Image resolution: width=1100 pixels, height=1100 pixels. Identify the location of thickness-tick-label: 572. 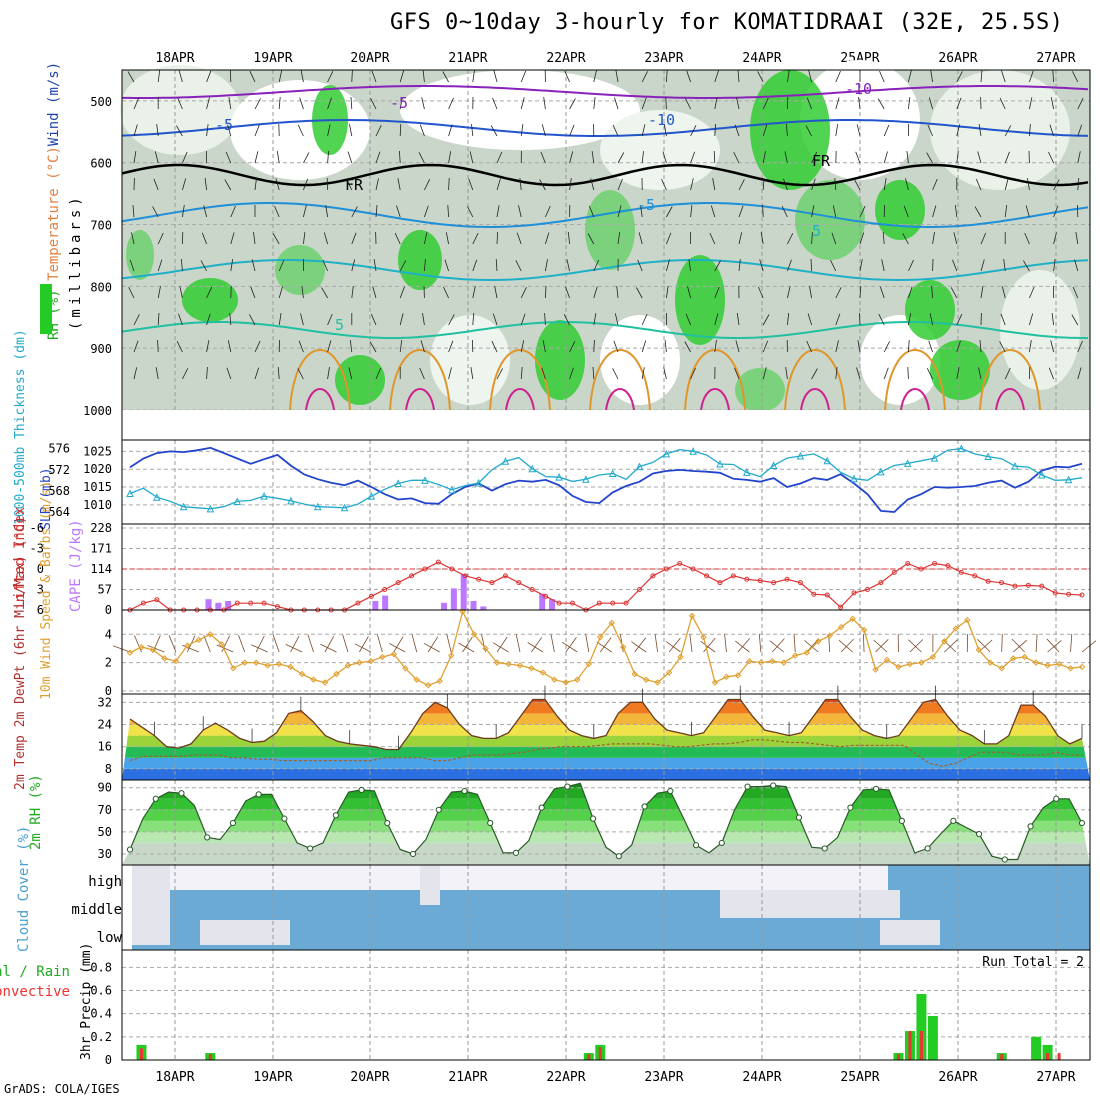
(59, 470).